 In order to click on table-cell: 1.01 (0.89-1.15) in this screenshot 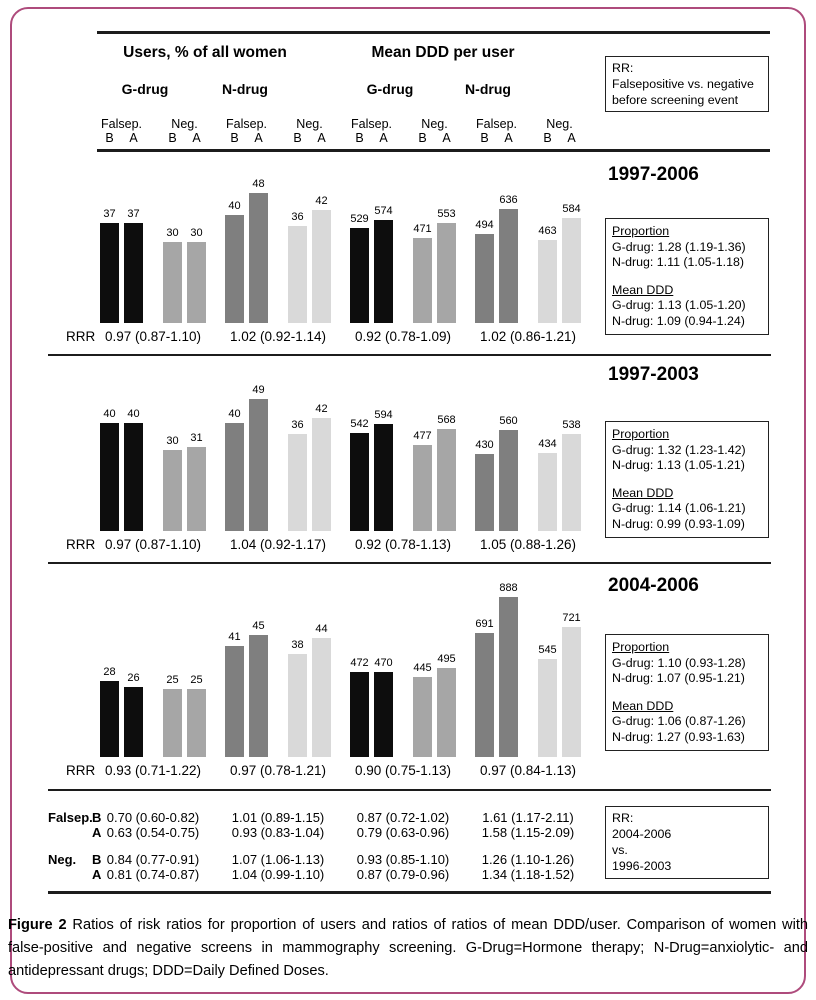, I will do `click(278, 817)`.